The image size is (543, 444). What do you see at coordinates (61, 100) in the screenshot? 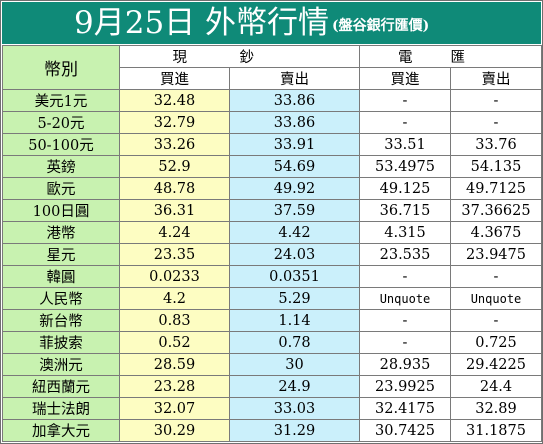
I see `currency-cell: 美元1元` at bounding box center [61, 100].